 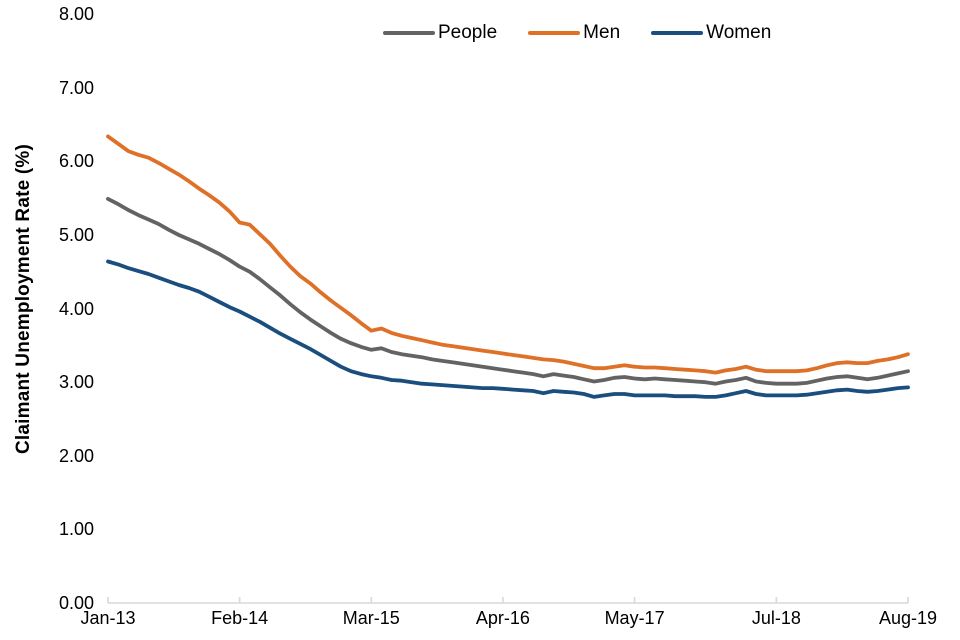 What do you see at coordinates (468, 32) in the screenshot?
I see `legend-label: People` at bounding box center [468, 32].